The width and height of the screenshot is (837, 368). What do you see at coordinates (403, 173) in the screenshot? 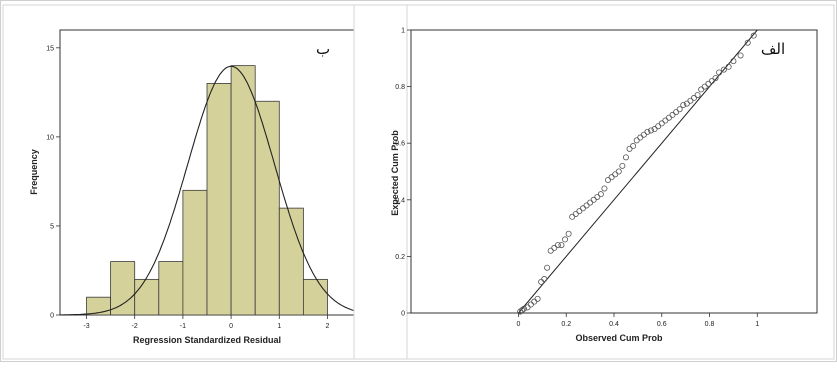
I see `pp-y-ticks: 0 0.2 0.4 0.6 0.8 1` at bounding box center [403, 173].